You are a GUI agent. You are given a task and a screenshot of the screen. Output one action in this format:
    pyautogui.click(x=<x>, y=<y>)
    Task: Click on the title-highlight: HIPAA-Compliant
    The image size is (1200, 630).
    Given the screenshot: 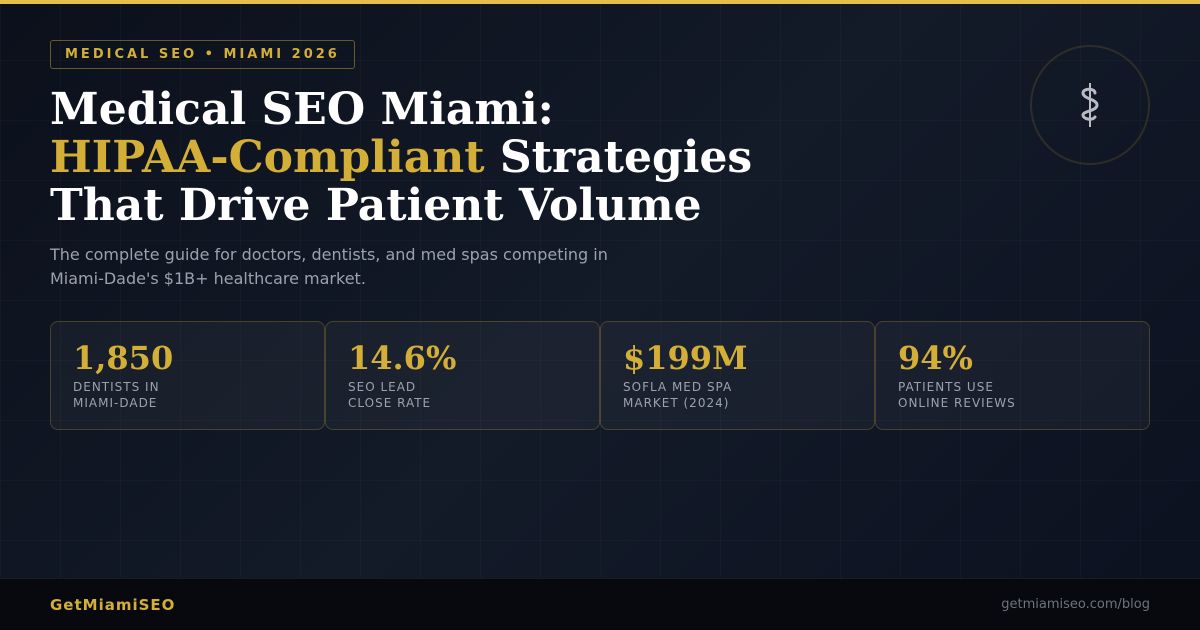 What is the action you would take?
    pyautogui.click(x=267, y=157)
    